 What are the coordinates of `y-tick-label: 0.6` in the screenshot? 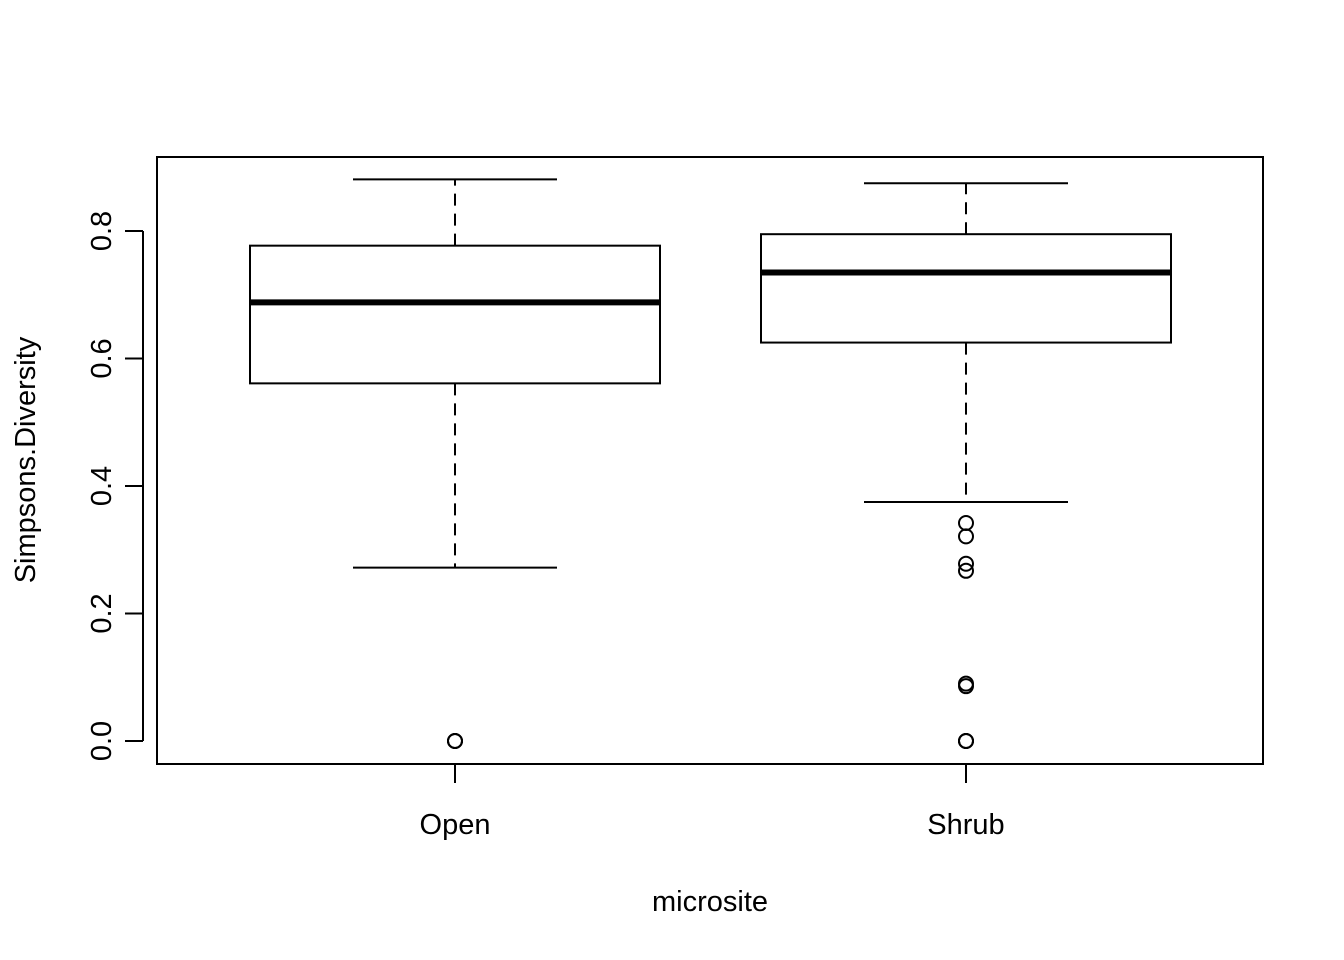 It's located at (102, 358).